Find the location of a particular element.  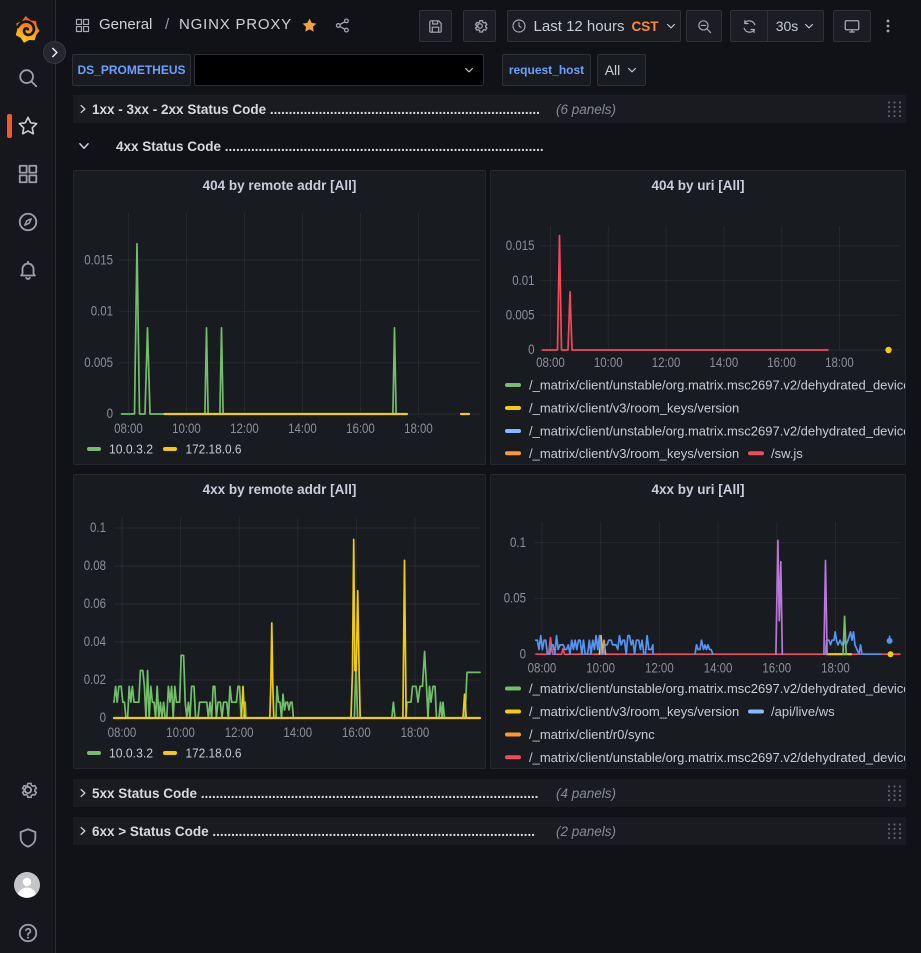

svg-text: /sw.js is located at coordinates (787, 453).